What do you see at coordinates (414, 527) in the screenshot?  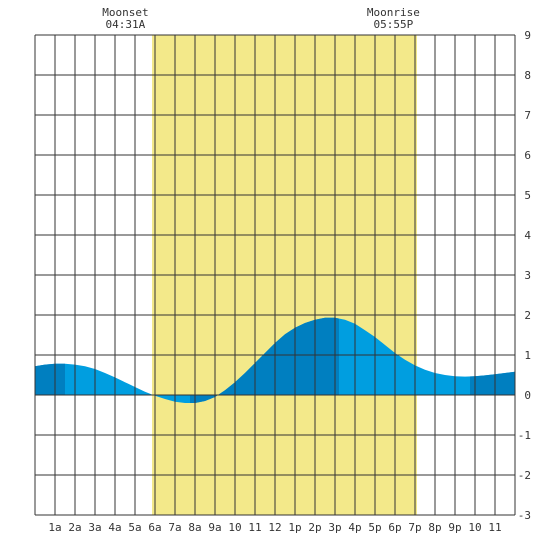 I see `x-tick-label: 7p` at bounding box center [414, 527].